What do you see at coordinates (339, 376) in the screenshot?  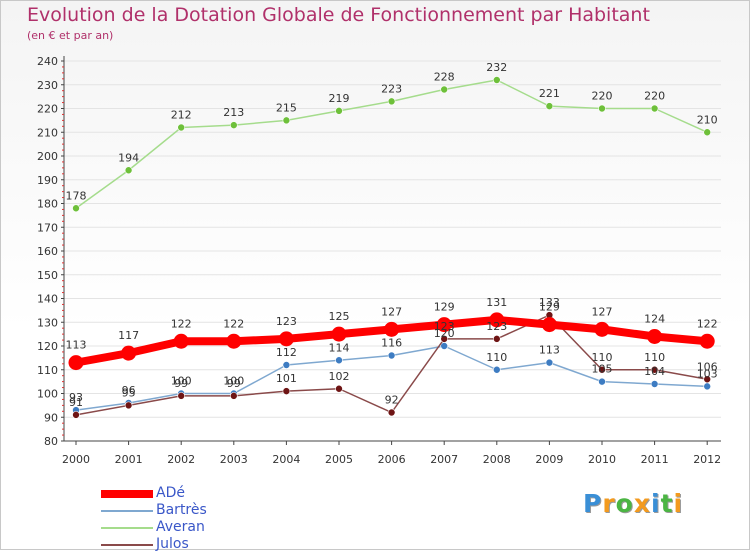 I see `data-label: 102` at bounding box center [339, 376].